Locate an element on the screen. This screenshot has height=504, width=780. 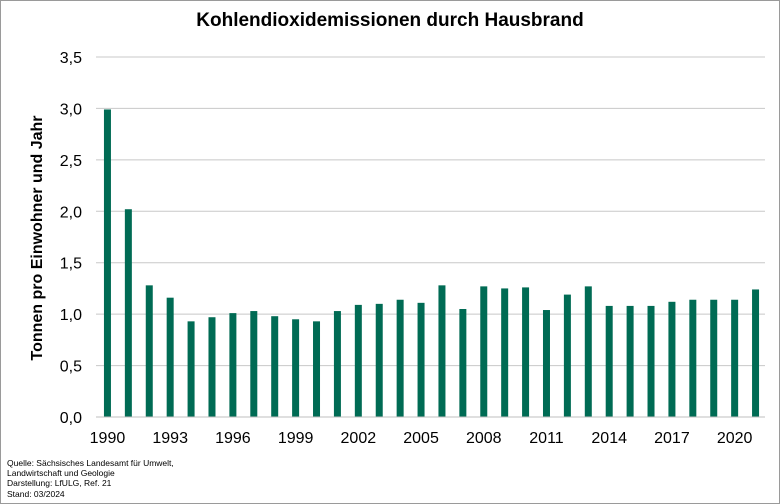
bar-1990 is located at coordinates (107, 263).